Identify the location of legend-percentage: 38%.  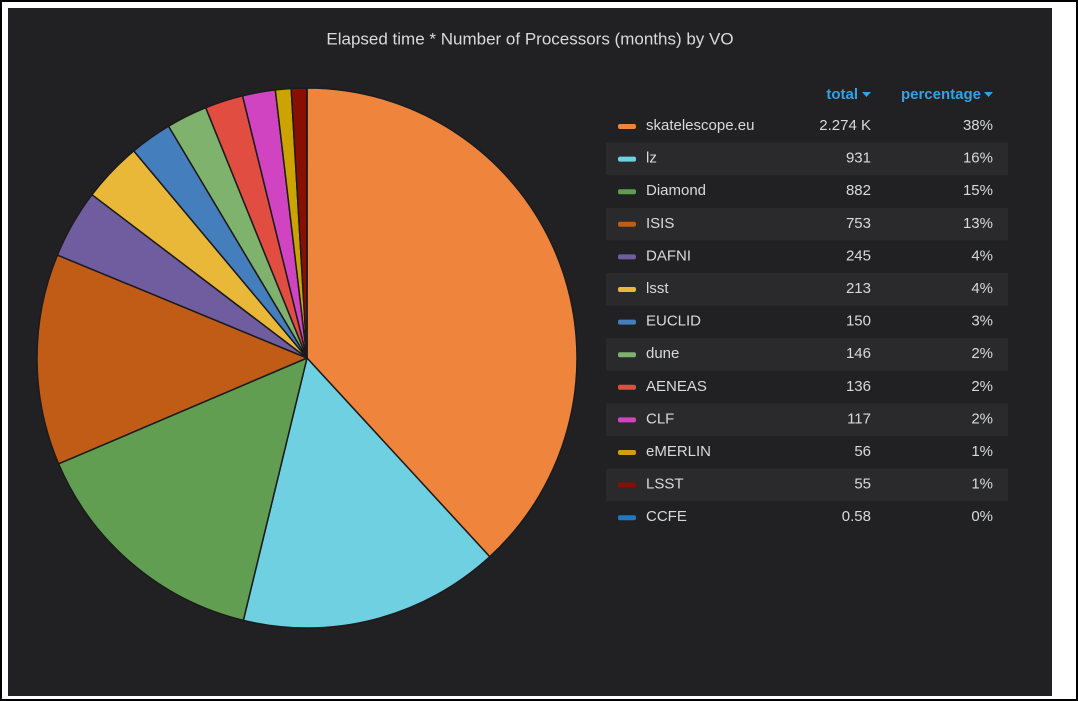
(978, 125).